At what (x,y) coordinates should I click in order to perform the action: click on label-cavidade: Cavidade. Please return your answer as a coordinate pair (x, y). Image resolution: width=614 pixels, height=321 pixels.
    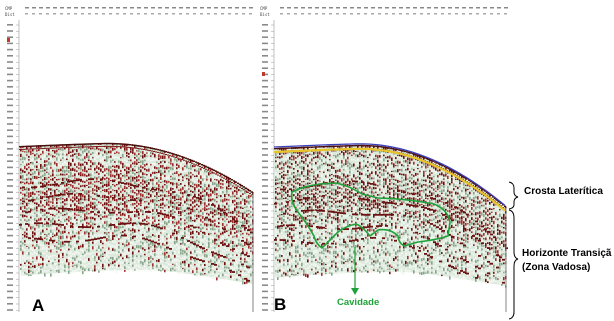
    Looking at the image, I should click on (358, 302).